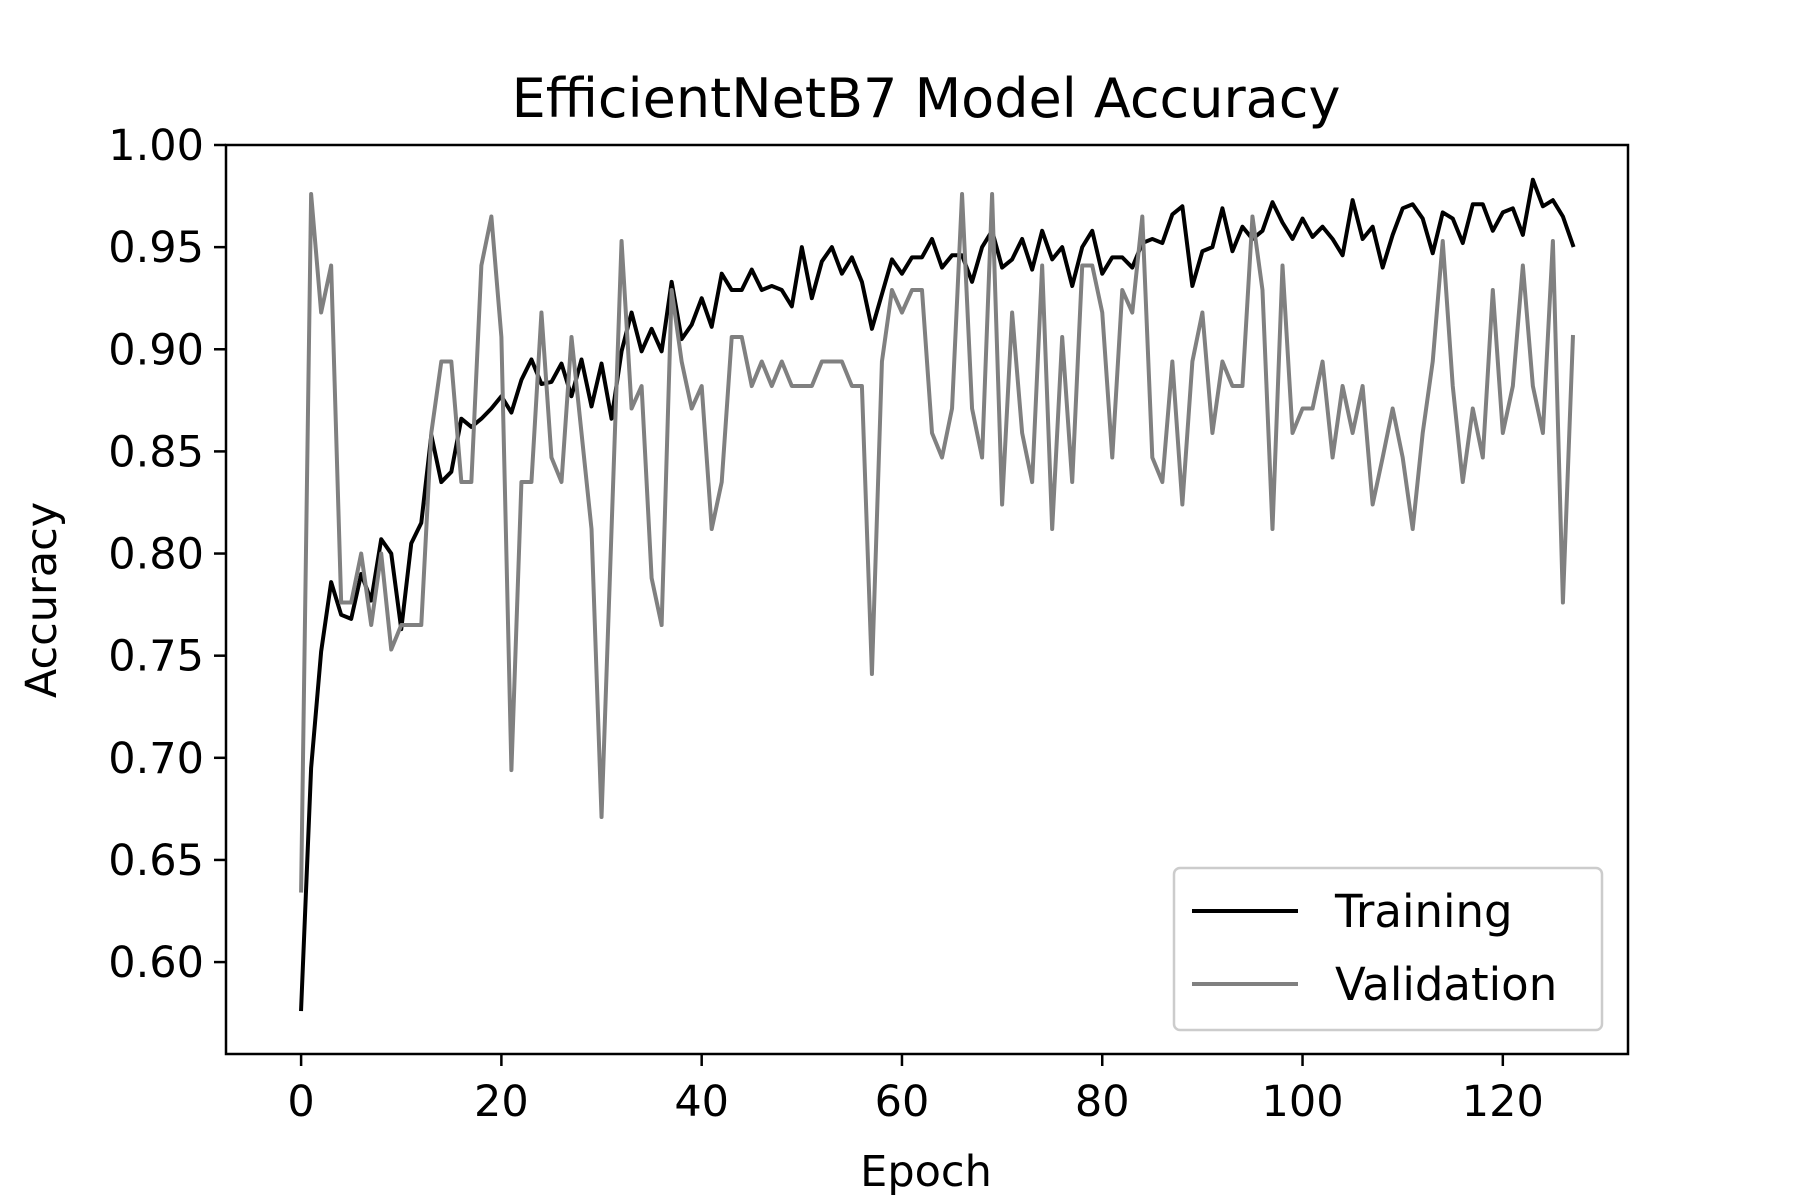 Image resolution: width=1800 pixels, height=1200 pixels. What do you see at coordinates (156, 657) in the screenshot?
I see `y-tick-label: 0.75` at bounding box center [156, 657].